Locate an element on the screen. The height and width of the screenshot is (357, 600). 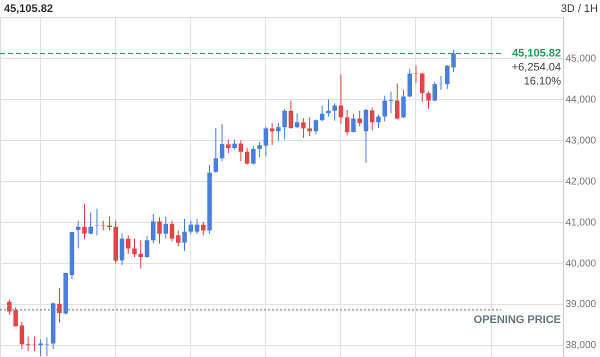
annotation: +6,254.04 is located at coordinates (536, 68).